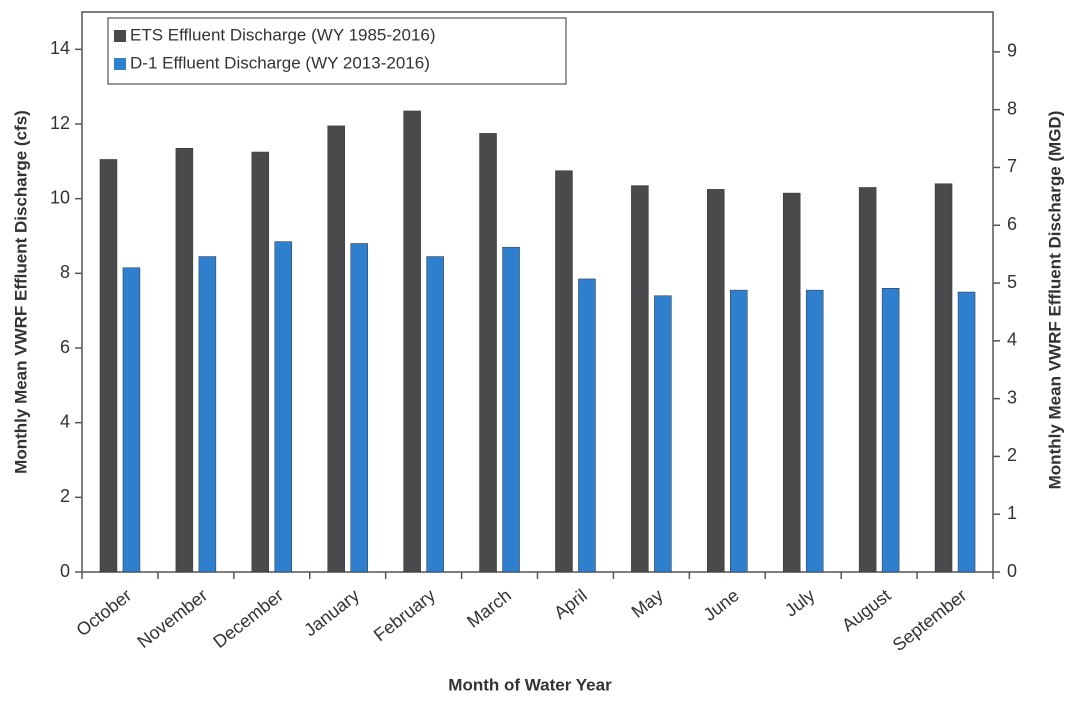 The height and width of the screenshot is (701, 1076). Describe the element at coordinates (283, 34) in the screenshot. I see `legend-label: ETS Effluent Discharge (WY 1985-2016)` at that location.